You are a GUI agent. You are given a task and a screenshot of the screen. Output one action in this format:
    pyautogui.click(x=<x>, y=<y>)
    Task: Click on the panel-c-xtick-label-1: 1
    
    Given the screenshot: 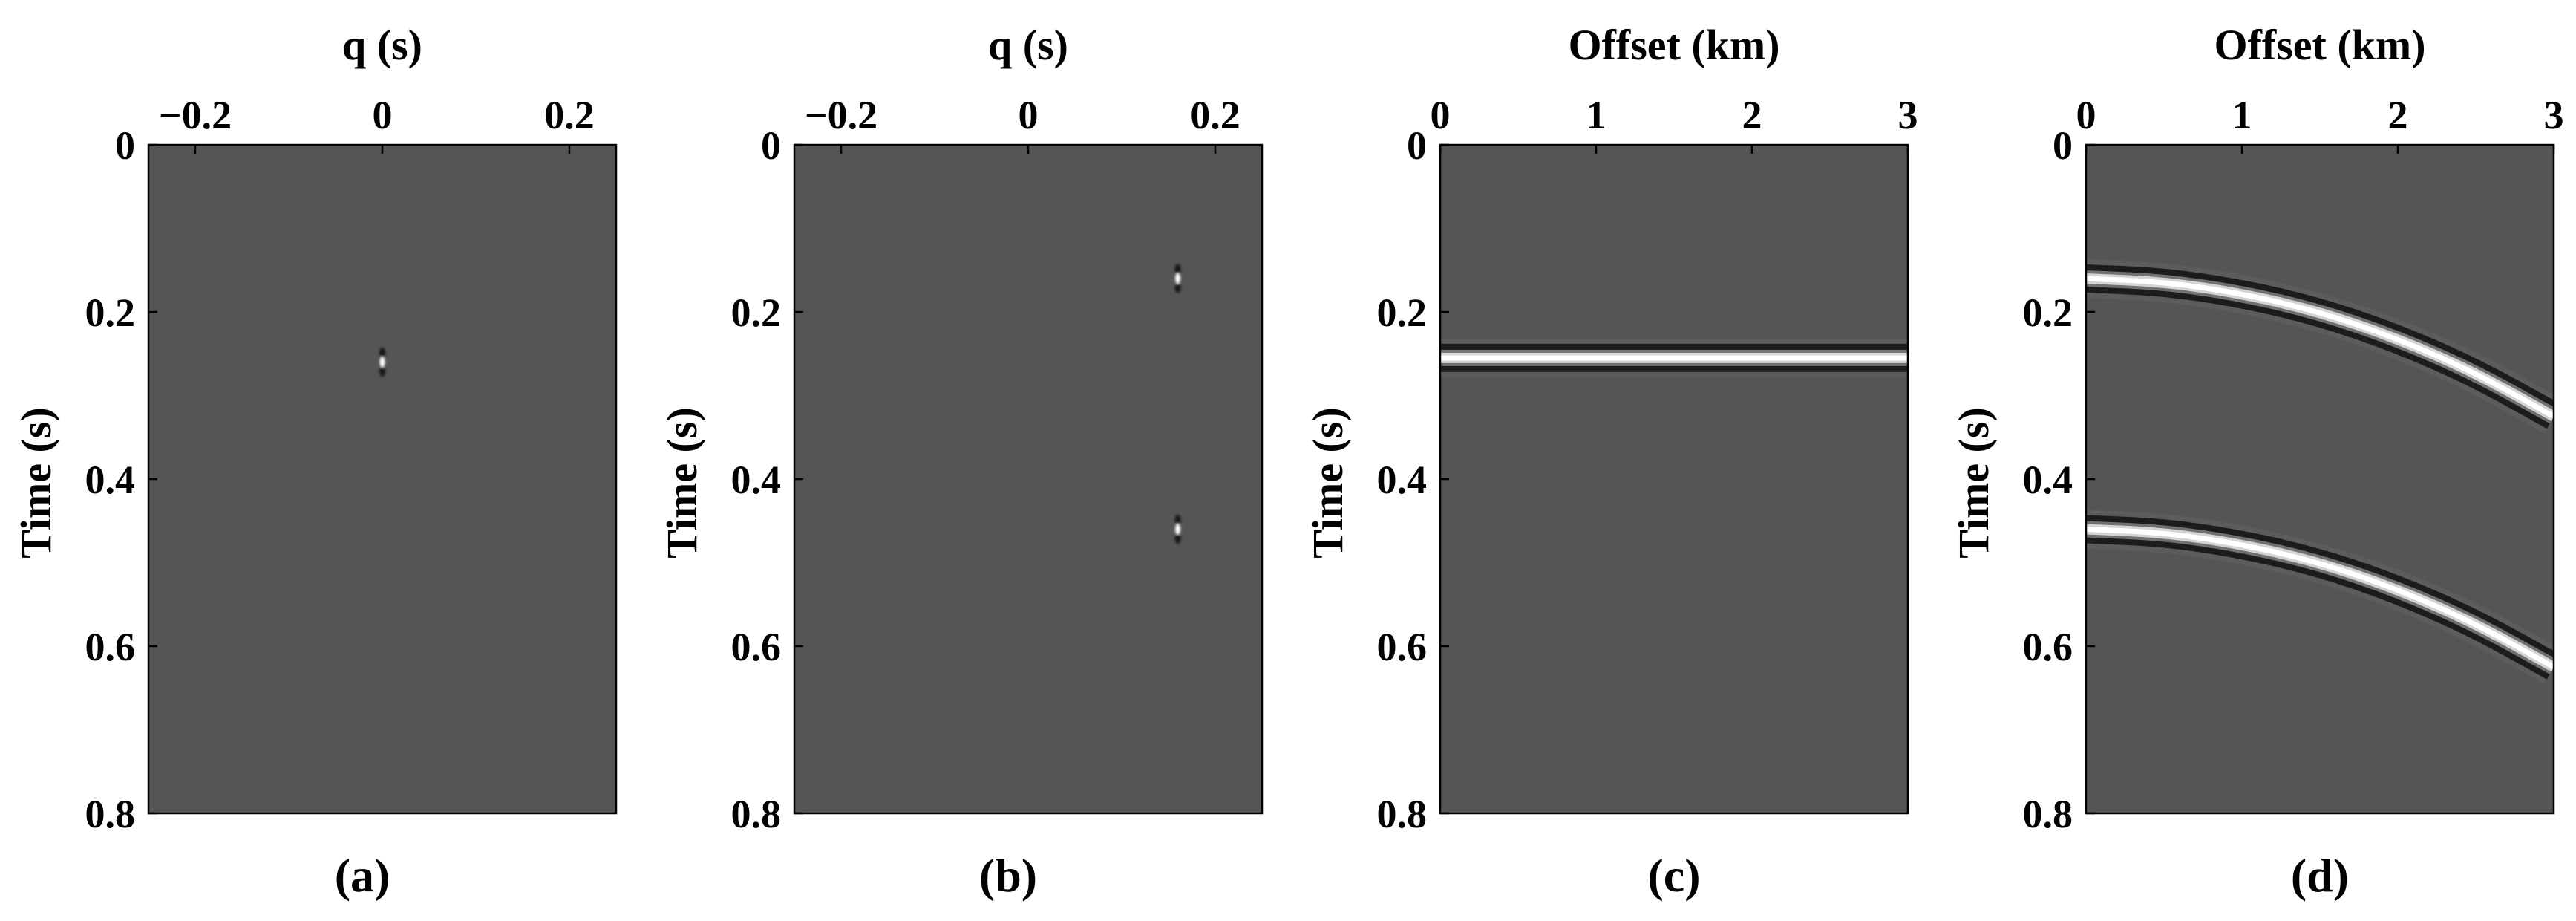 What is the action you would take?
    pyautogui.click(x=1596, y=115)
    